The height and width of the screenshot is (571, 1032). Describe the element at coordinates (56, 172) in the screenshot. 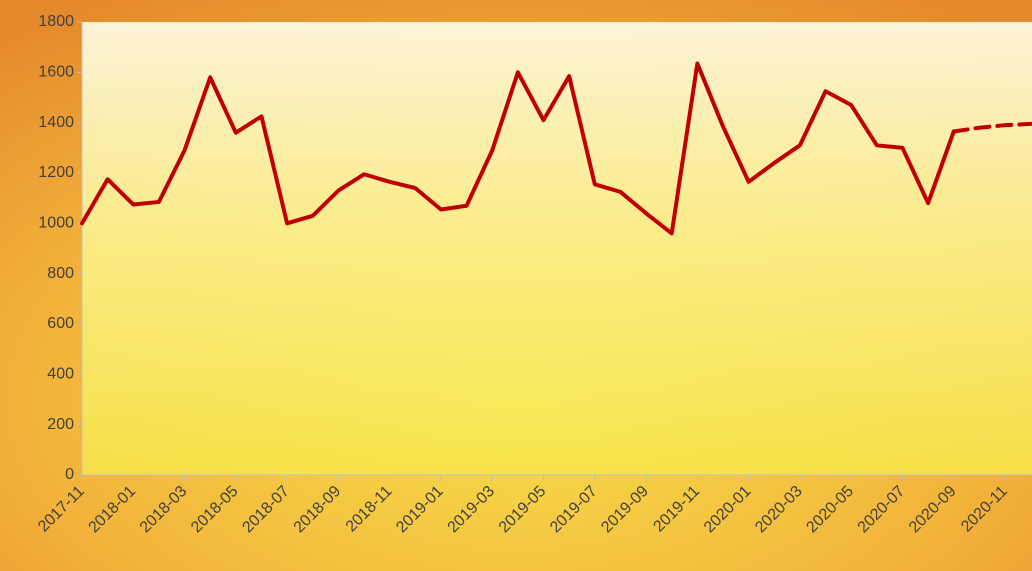

I see `y-tick-label: 1200` at that location.